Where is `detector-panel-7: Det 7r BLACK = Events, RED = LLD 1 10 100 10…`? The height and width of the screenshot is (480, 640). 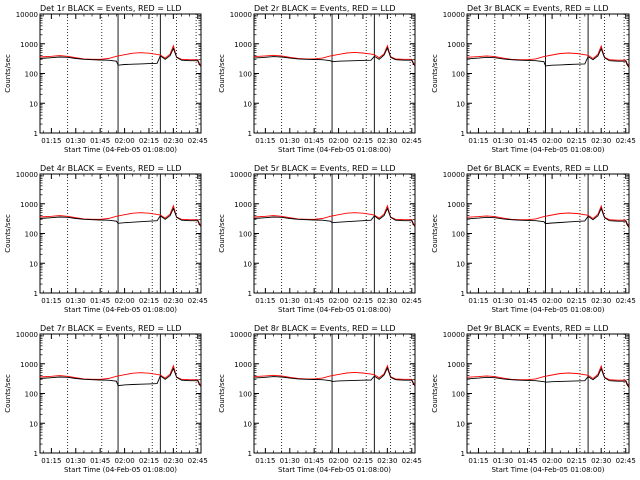
detector-panel-7: Det 7r BLACK = Events, RED = LLD 1 10 100 10… is located at coordinates (106, 399).